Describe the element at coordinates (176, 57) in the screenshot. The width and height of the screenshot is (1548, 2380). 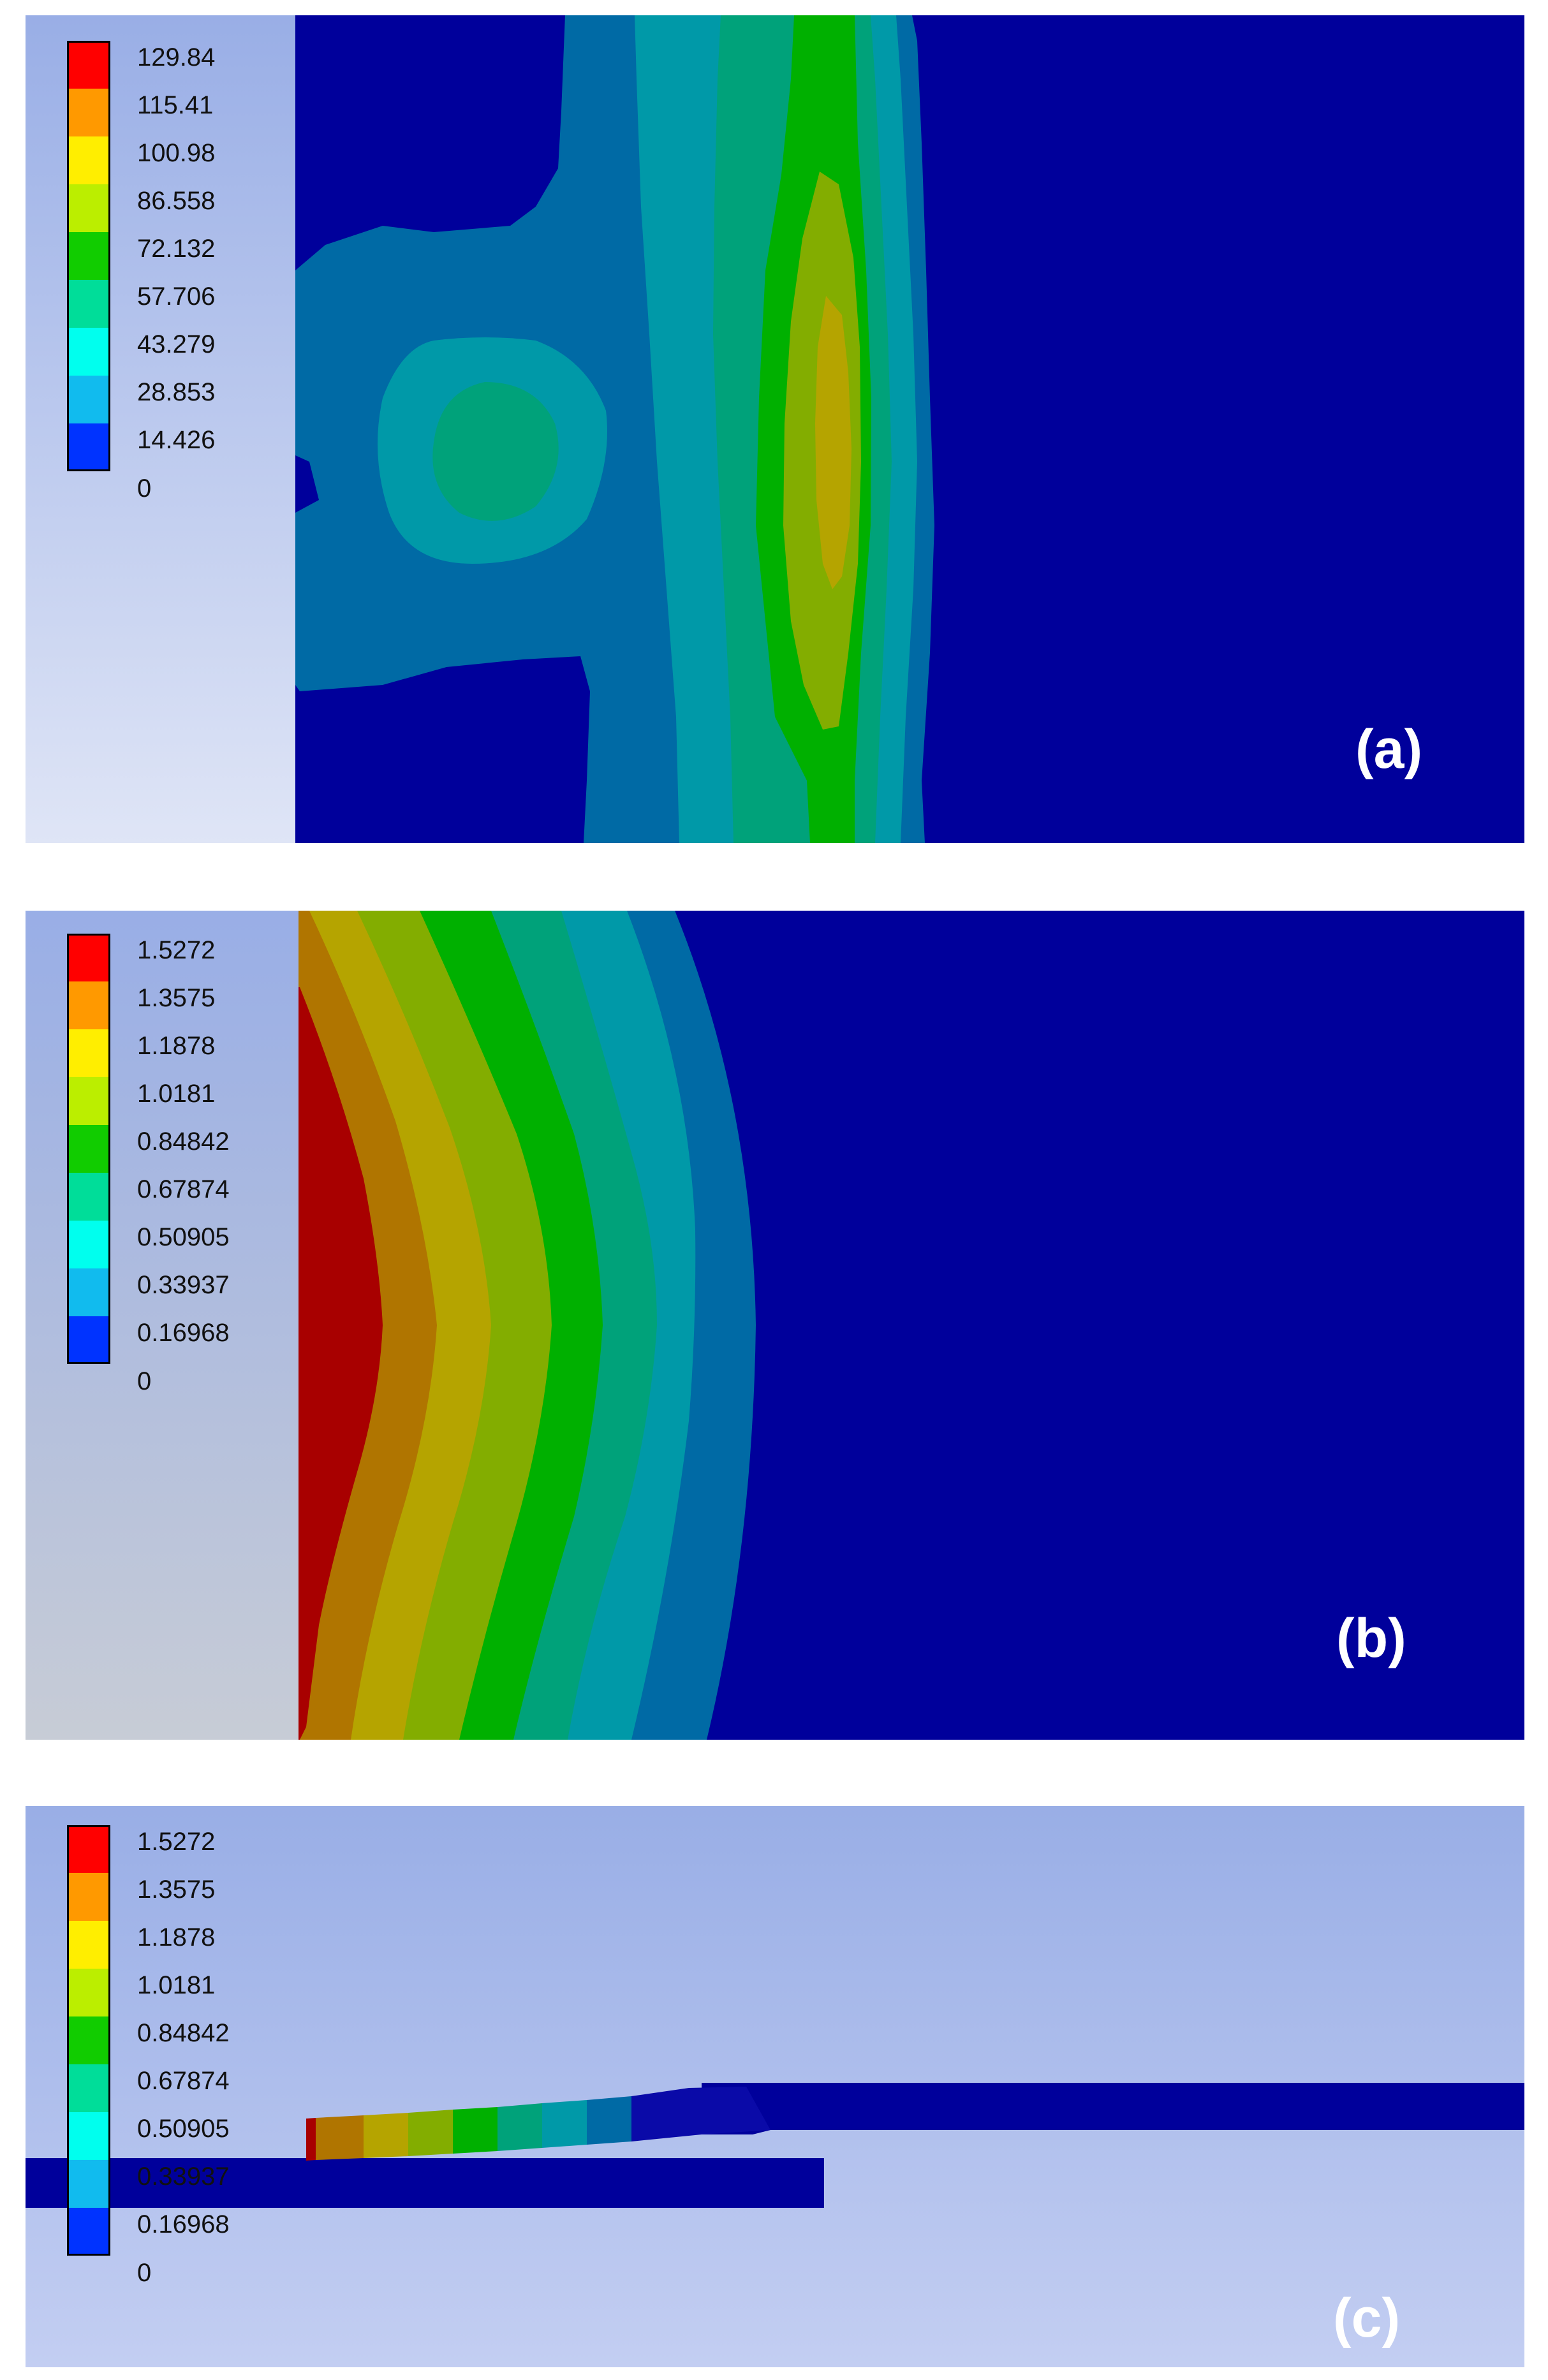
I see `legend-value: 129.84` at that location.